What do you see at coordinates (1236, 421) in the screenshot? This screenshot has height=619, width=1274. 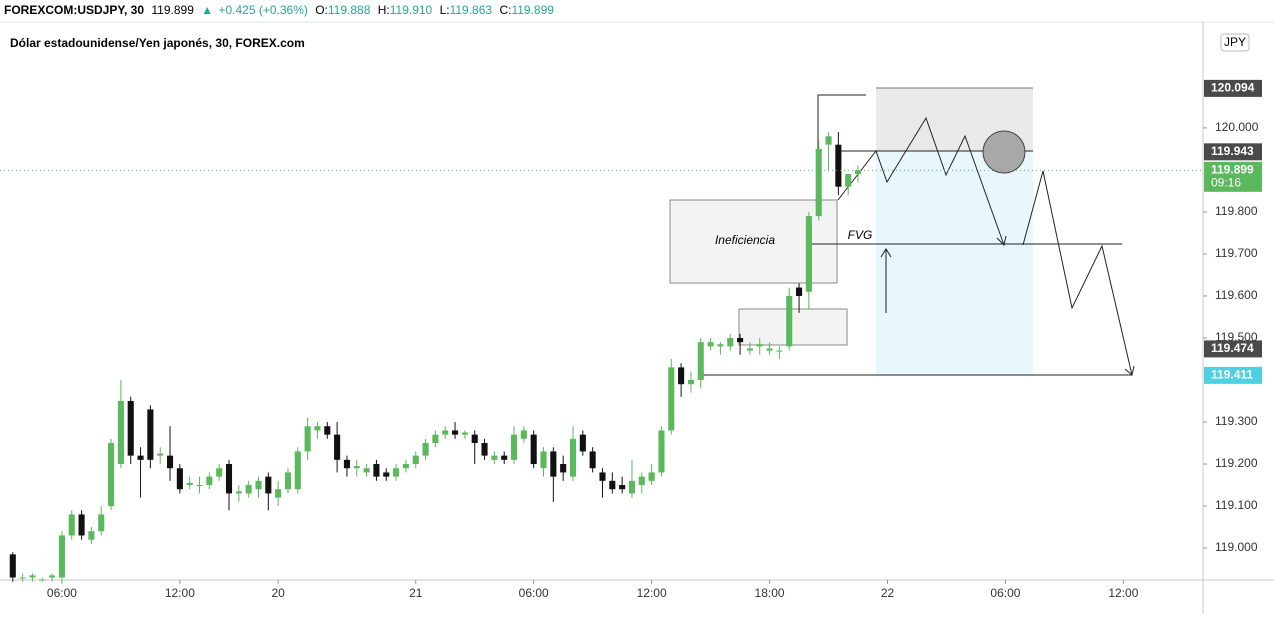 I see `y-tick-label: 119.300` at bounding box center [1236, 421].